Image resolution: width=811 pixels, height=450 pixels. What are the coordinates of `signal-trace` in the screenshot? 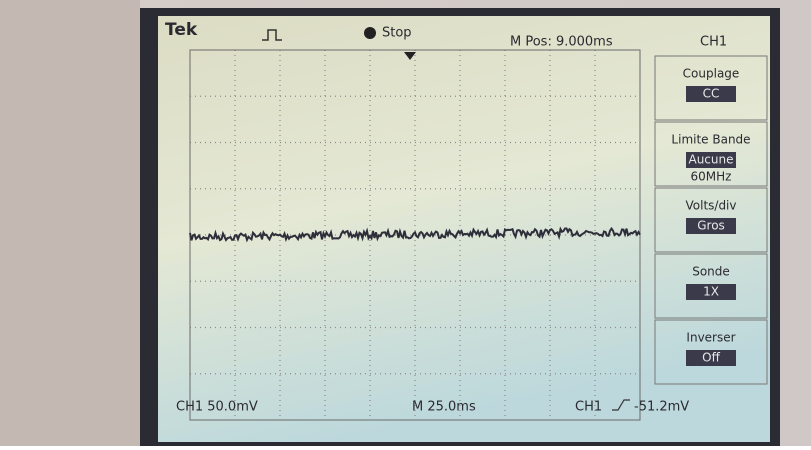 It's located at (415, 234).